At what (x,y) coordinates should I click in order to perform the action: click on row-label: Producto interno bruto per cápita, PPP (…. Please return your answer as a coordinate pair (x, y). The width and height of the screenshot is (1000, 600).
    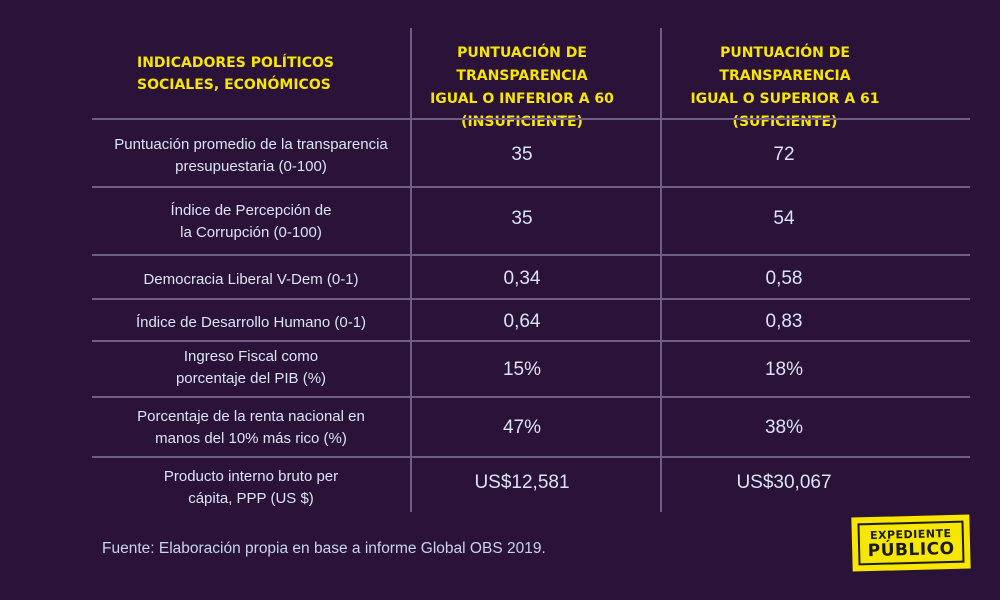
    Looking at the image, I should click on (251, 487).